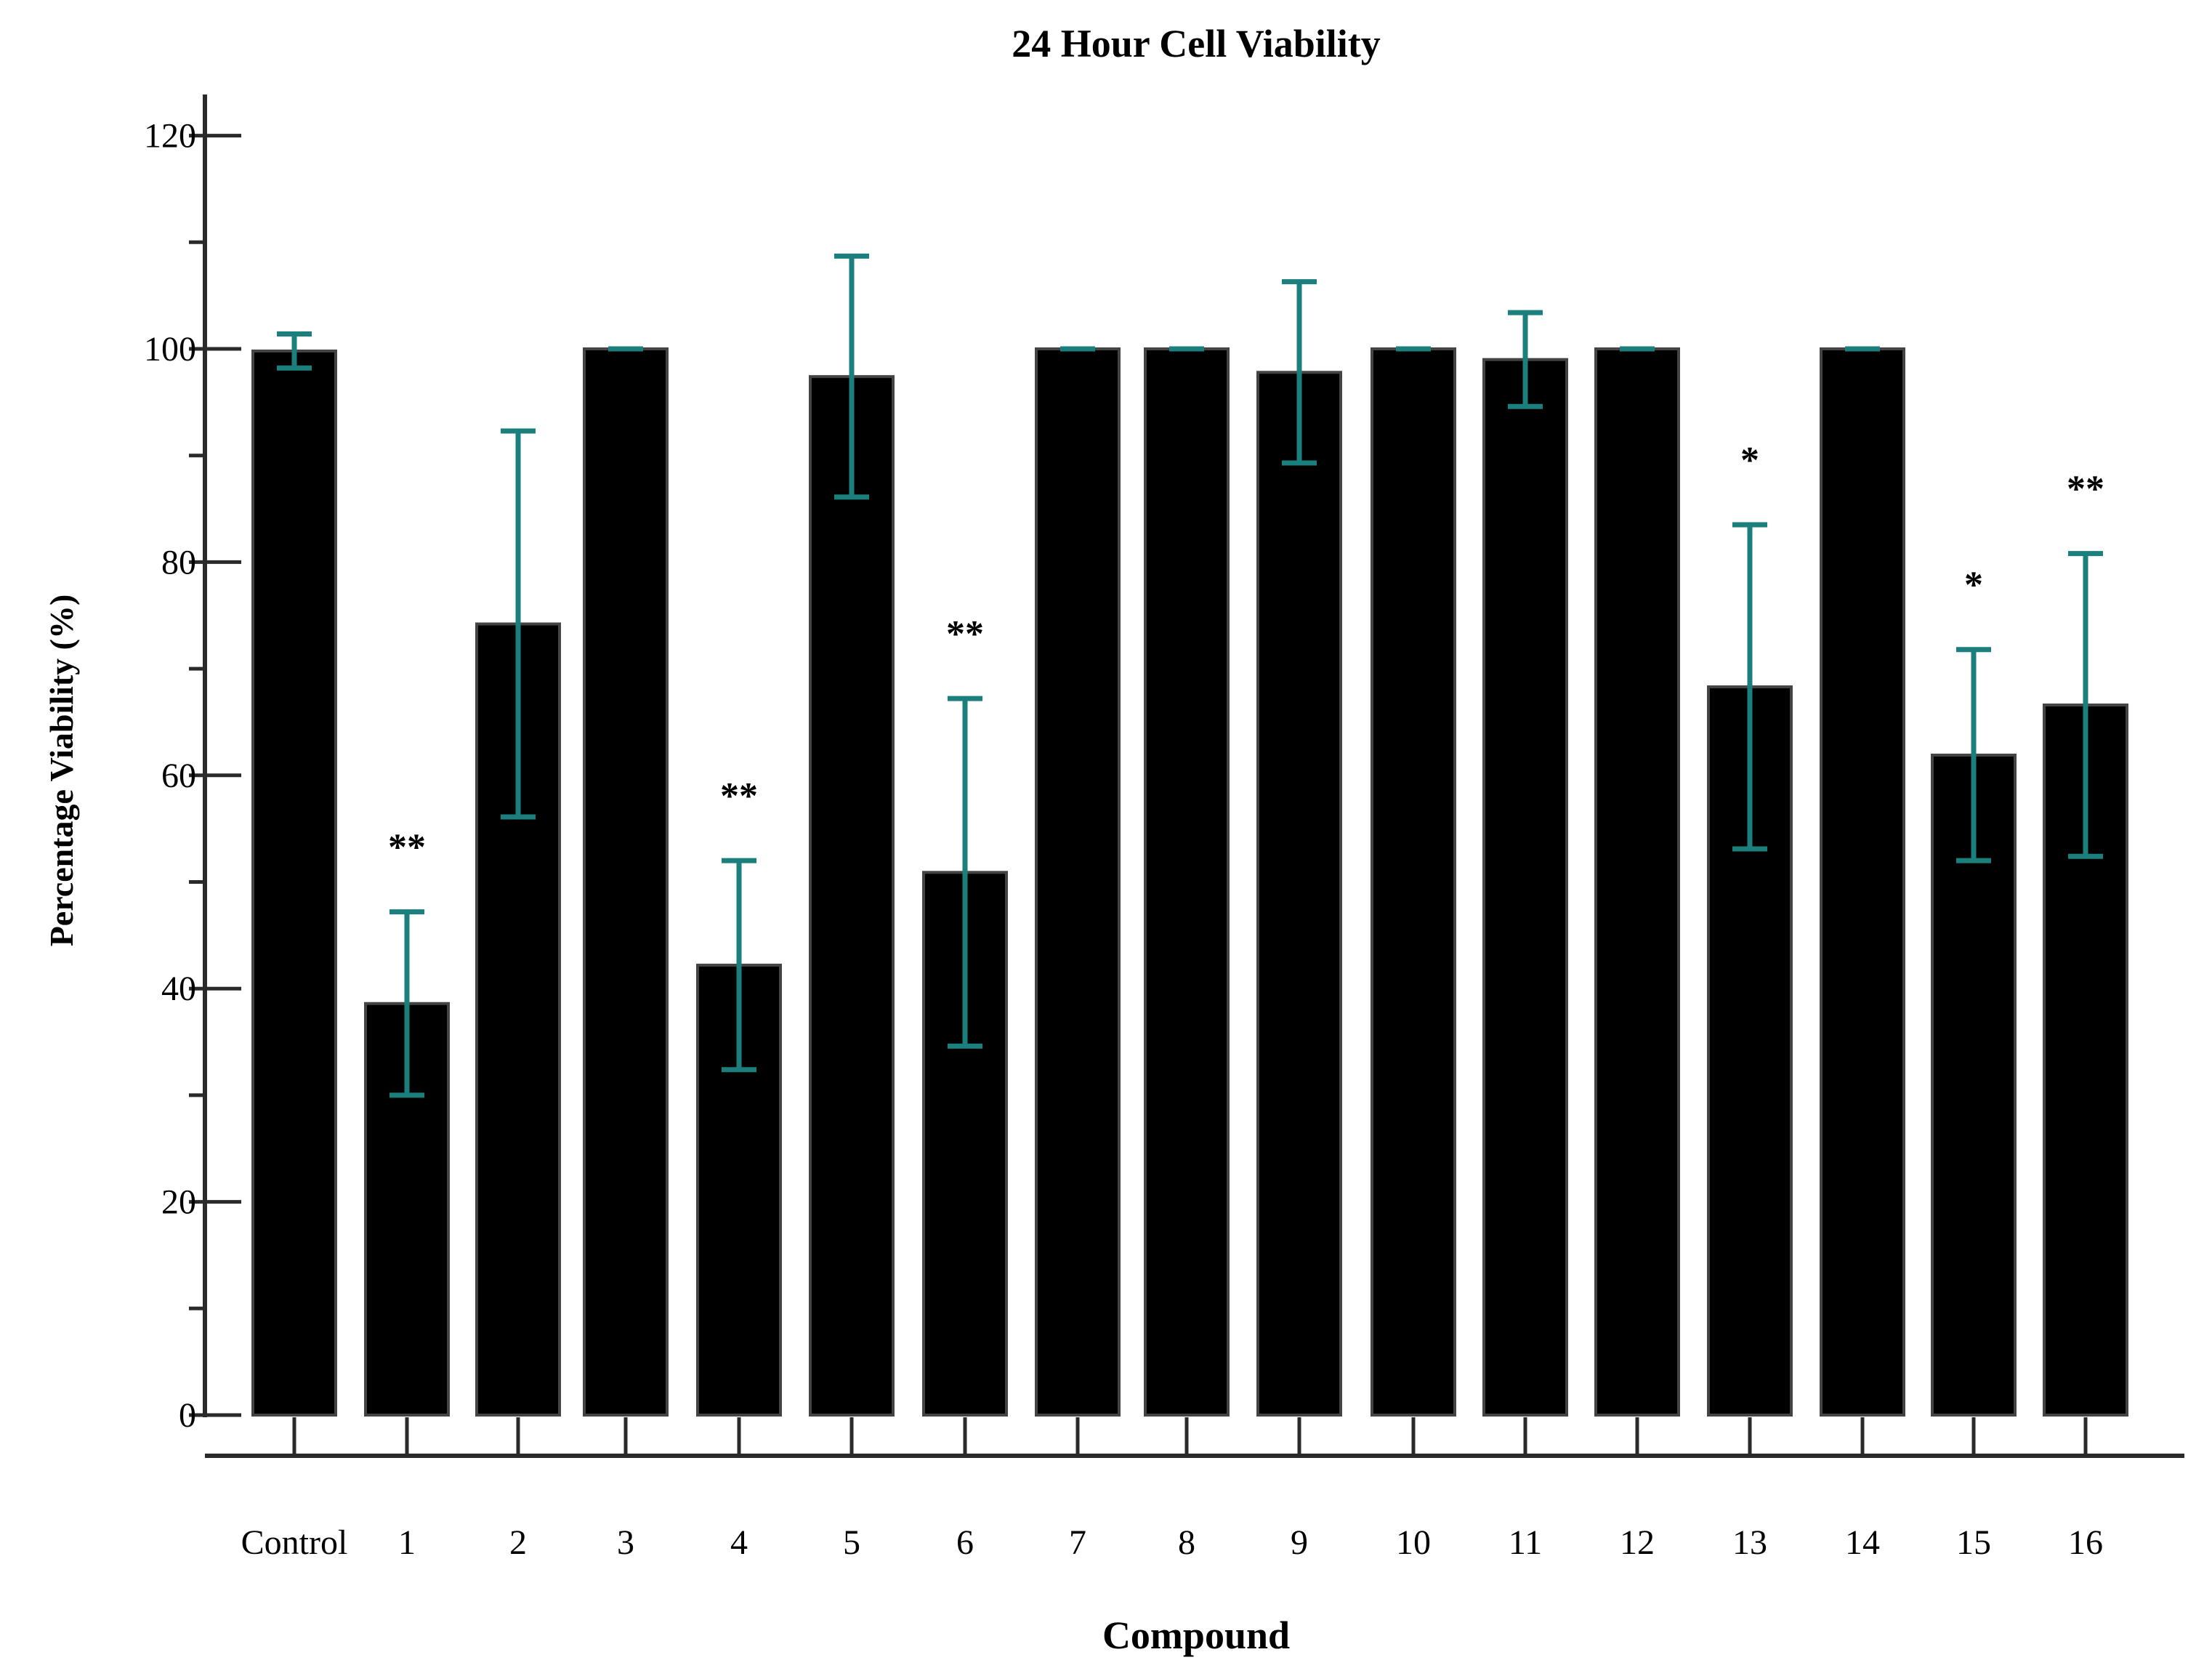 The width and height of the screenshot is (2212, 1668). I want to click on x-tick-label: 13, so click(1749, 1542).